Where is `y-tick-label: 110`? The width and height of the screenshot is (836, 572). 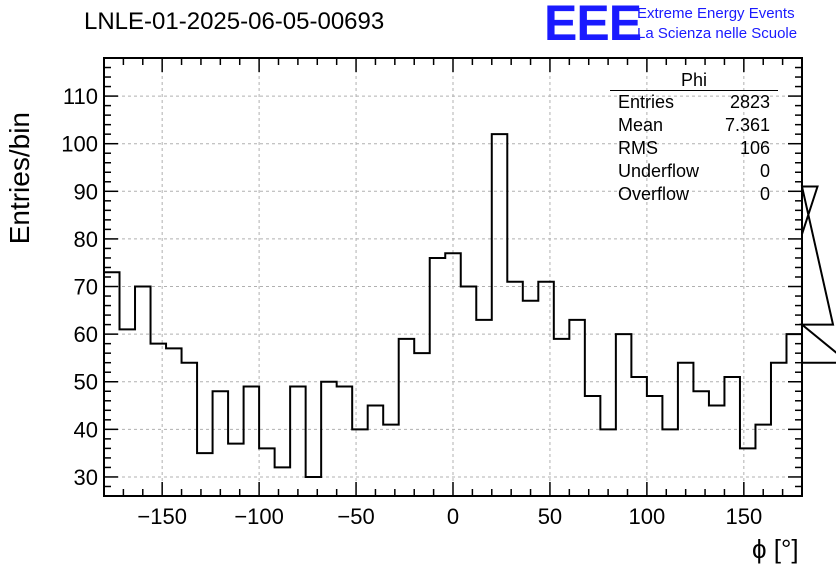
y-tick-label: 110 is located at coordinates (80, 96).